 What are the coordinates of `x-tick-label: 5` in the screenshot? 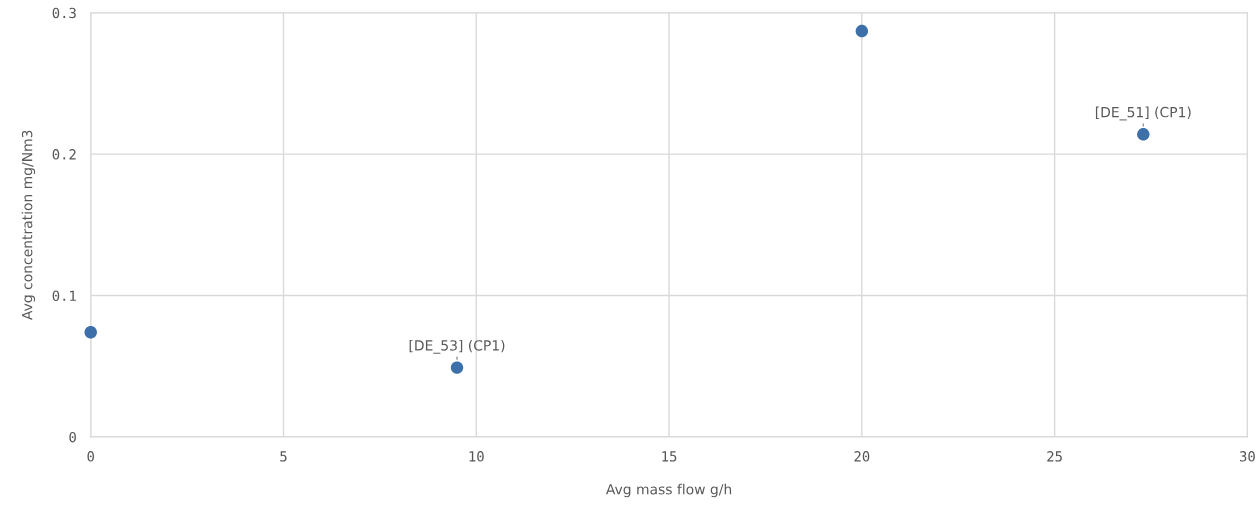 It's located at (283, 456).